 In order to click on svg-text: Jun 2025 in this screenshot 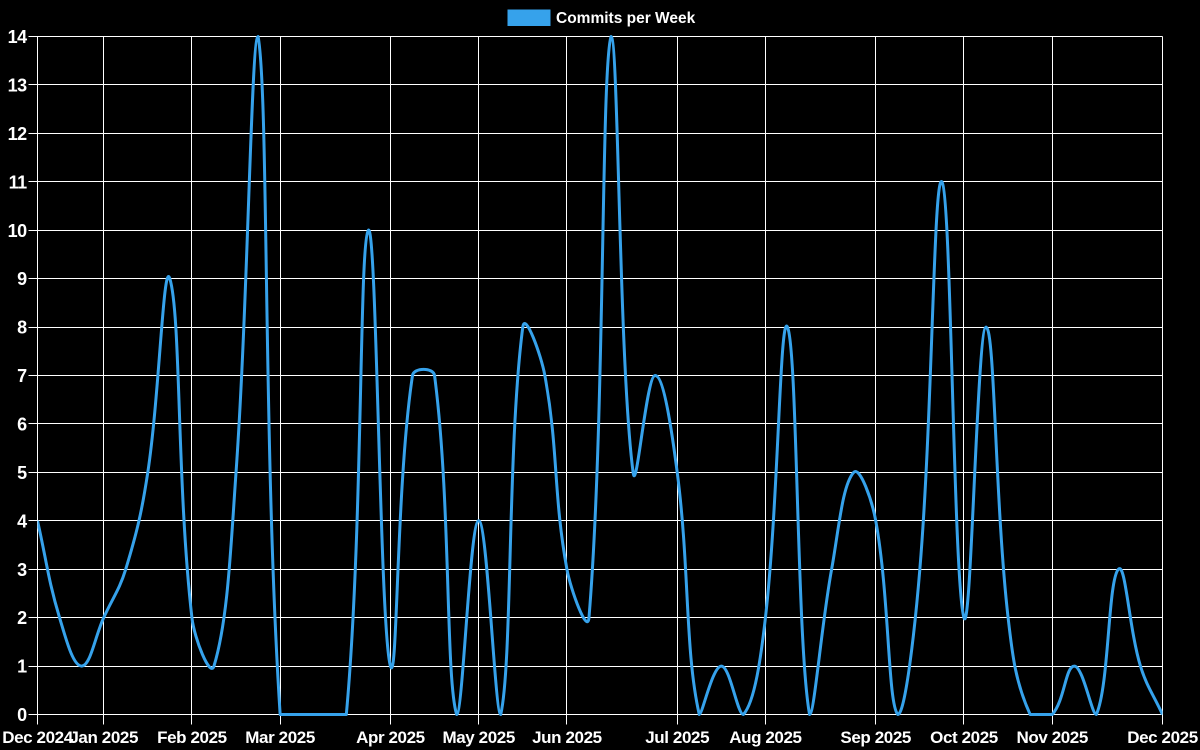, I will do `click(567, 737)`.